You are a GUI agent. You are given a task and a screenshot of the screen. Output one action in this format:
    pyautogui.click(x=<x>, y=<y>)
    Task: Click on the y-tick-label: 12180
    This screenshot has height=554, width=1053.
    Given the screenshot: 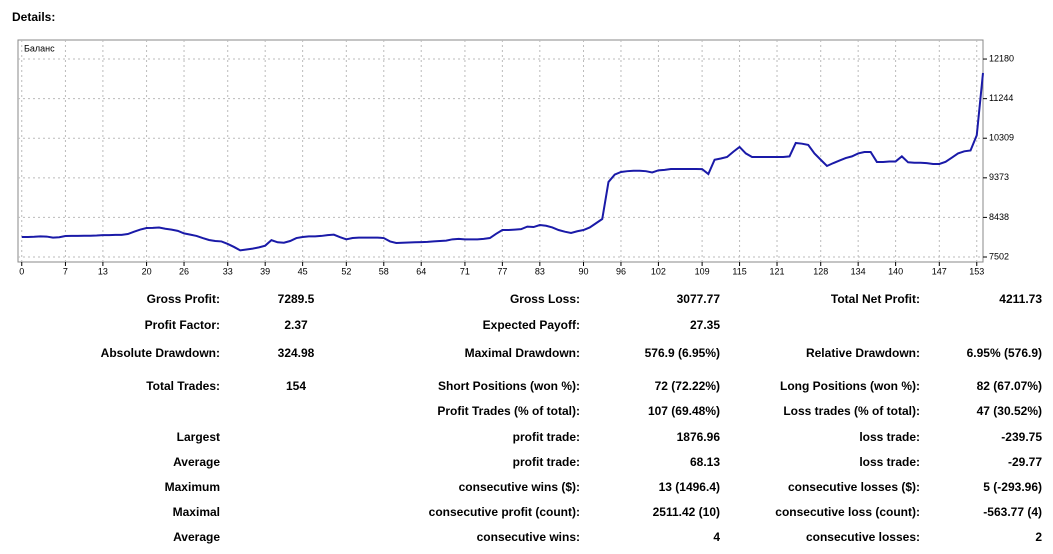 What is the action you would take?
    pyautogui.click(x=1001, y=58)
    